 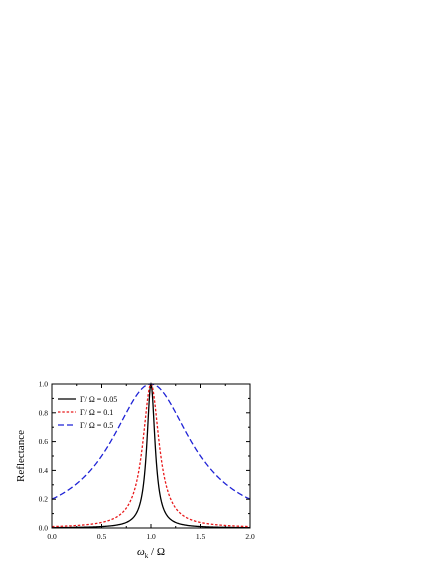 I want to click on plot-frame, so click(x=151, y=456).